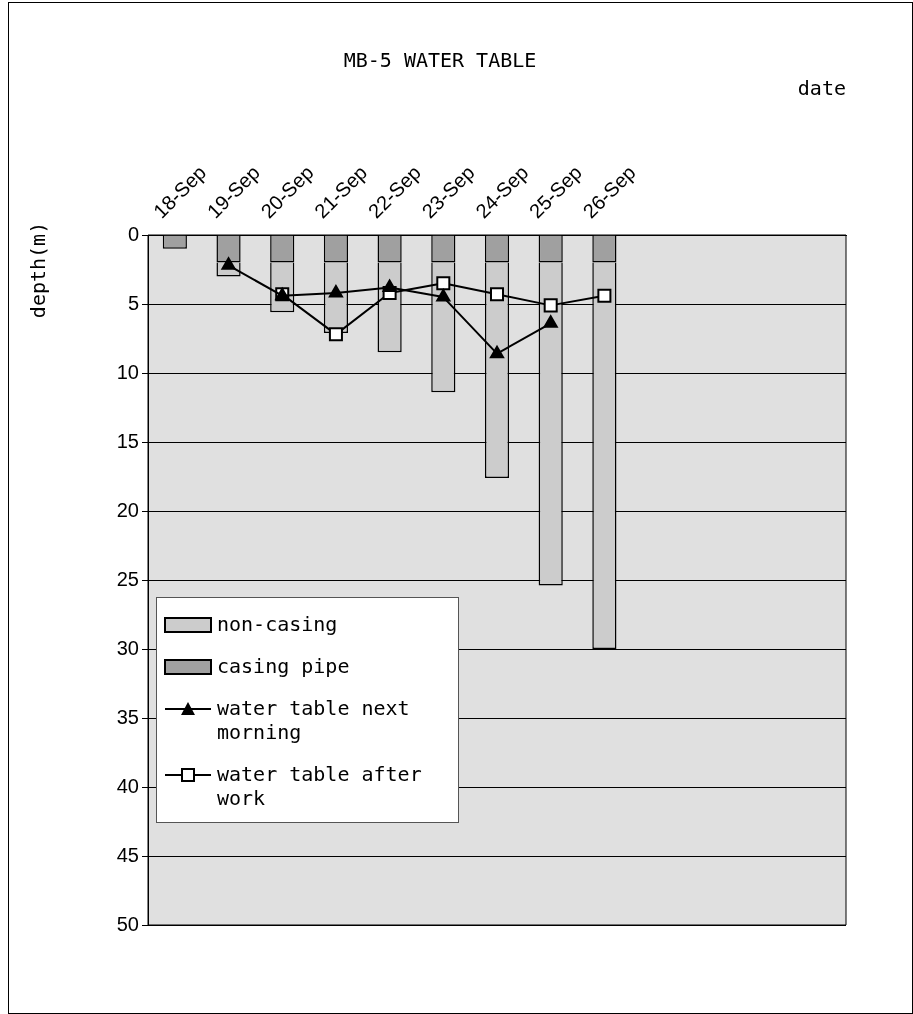 The image size is (913, 1014). Describe the element at coordinates (127, 854) in the screenshot. I see `y-tick-label: 45` at that location.